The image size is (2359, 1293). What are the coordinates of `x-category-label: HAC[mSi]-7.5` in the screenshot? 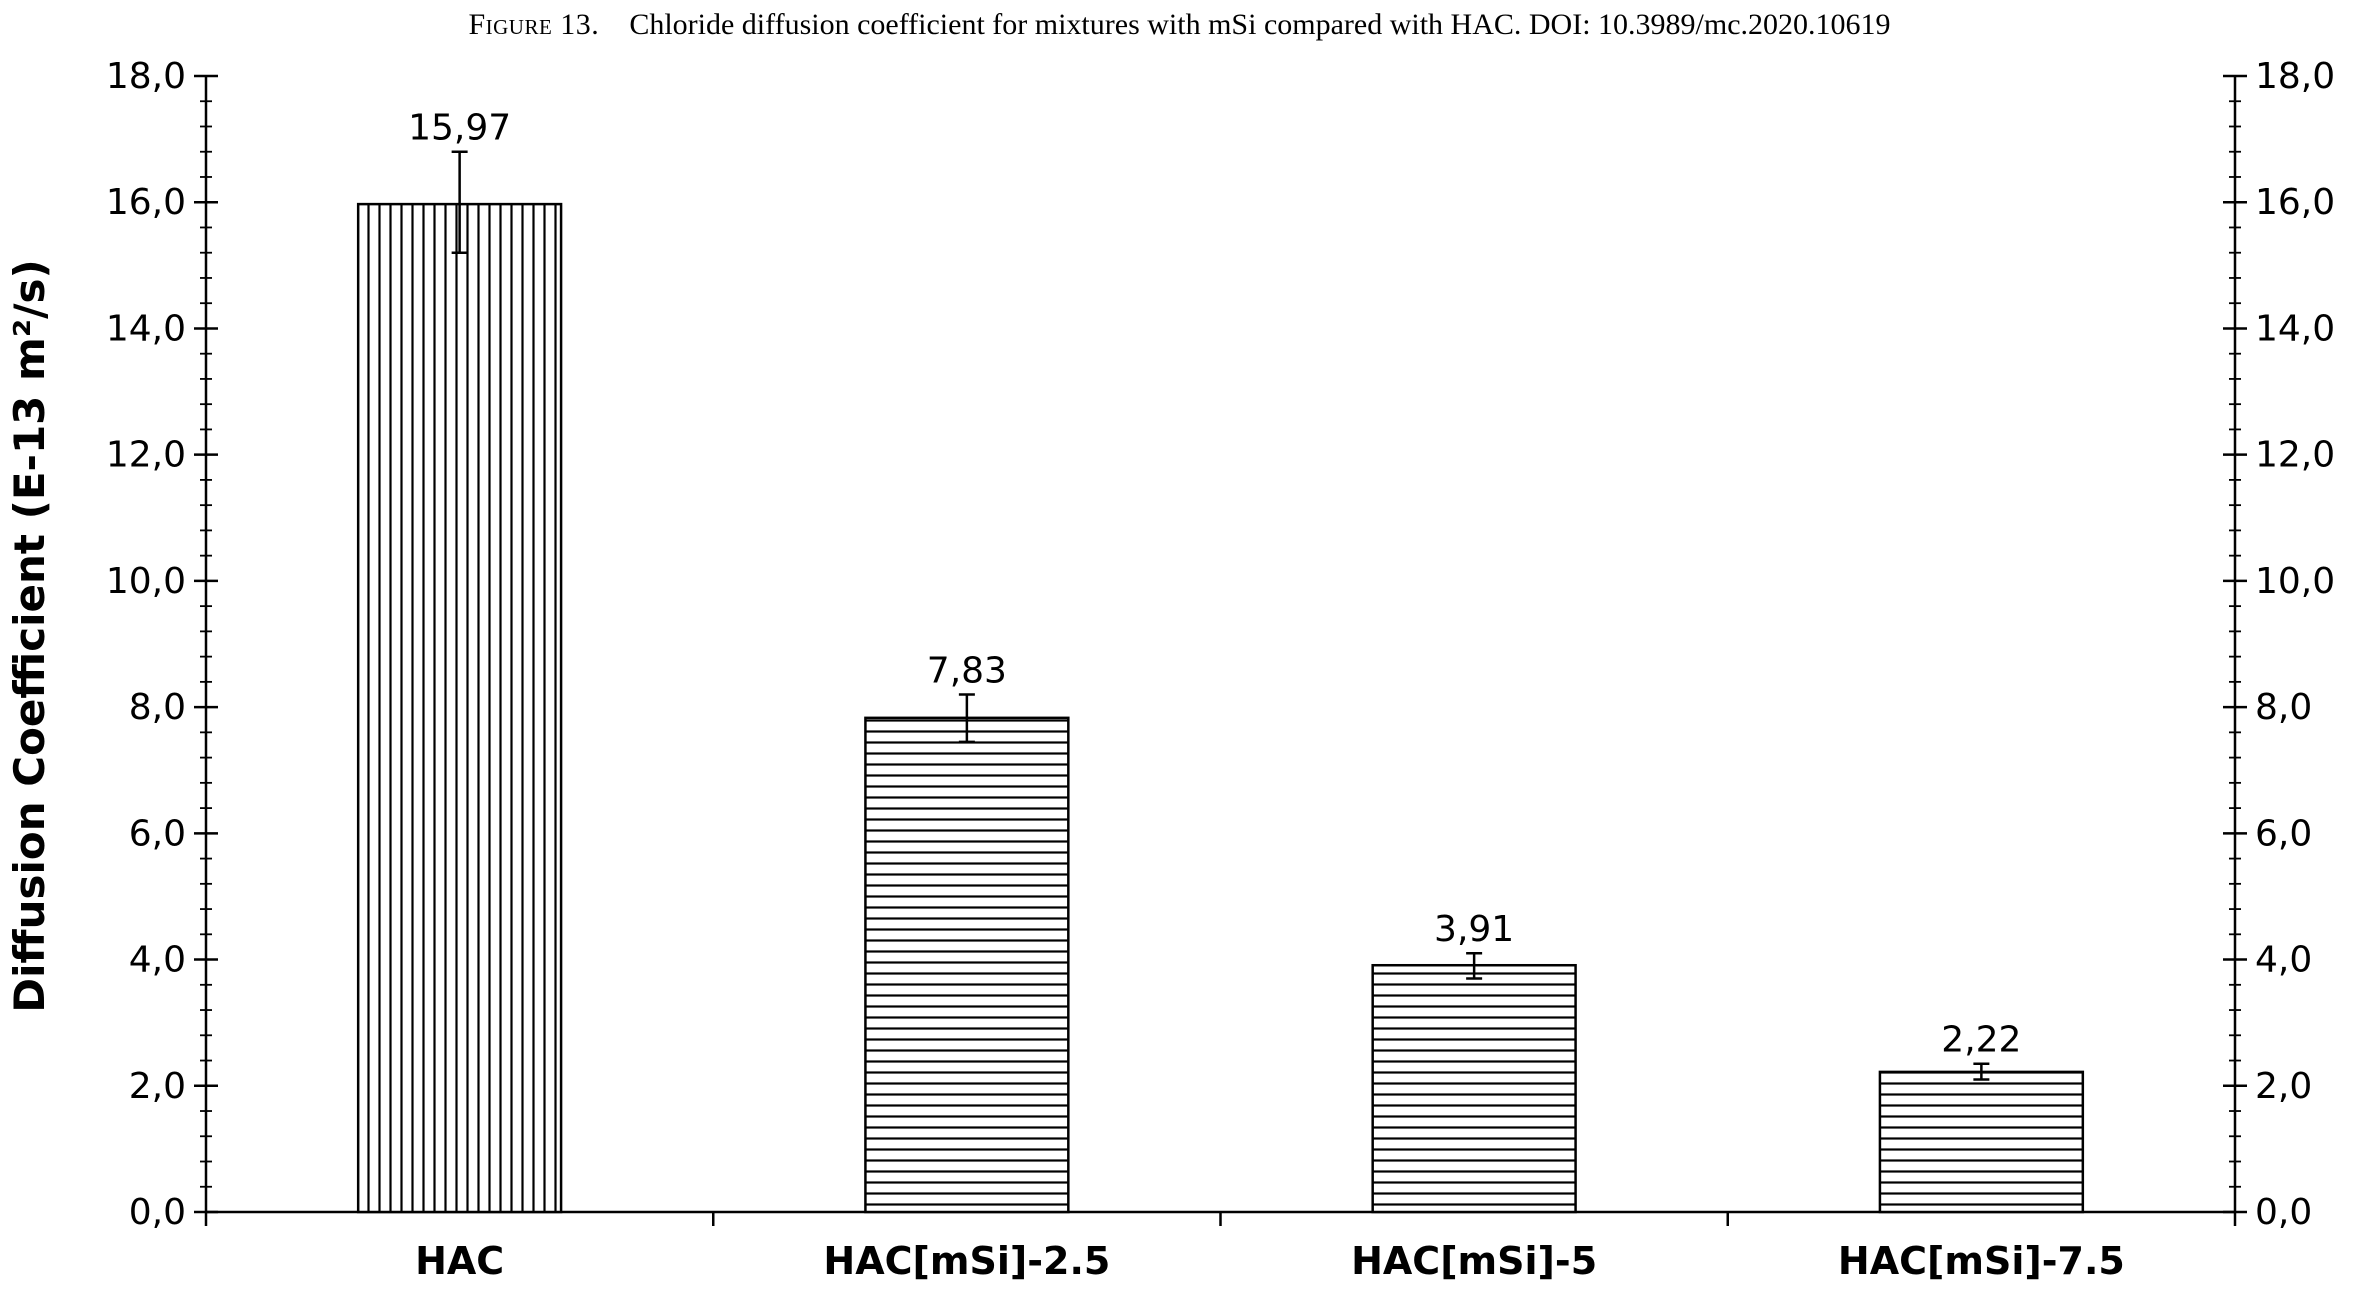 It's located at (1981, 1261).